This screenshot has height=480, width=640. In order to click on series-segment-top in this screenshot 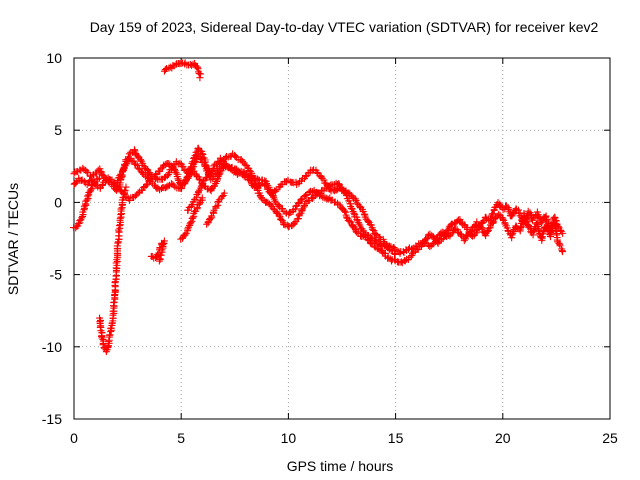, I will do `click(182, 70)`.